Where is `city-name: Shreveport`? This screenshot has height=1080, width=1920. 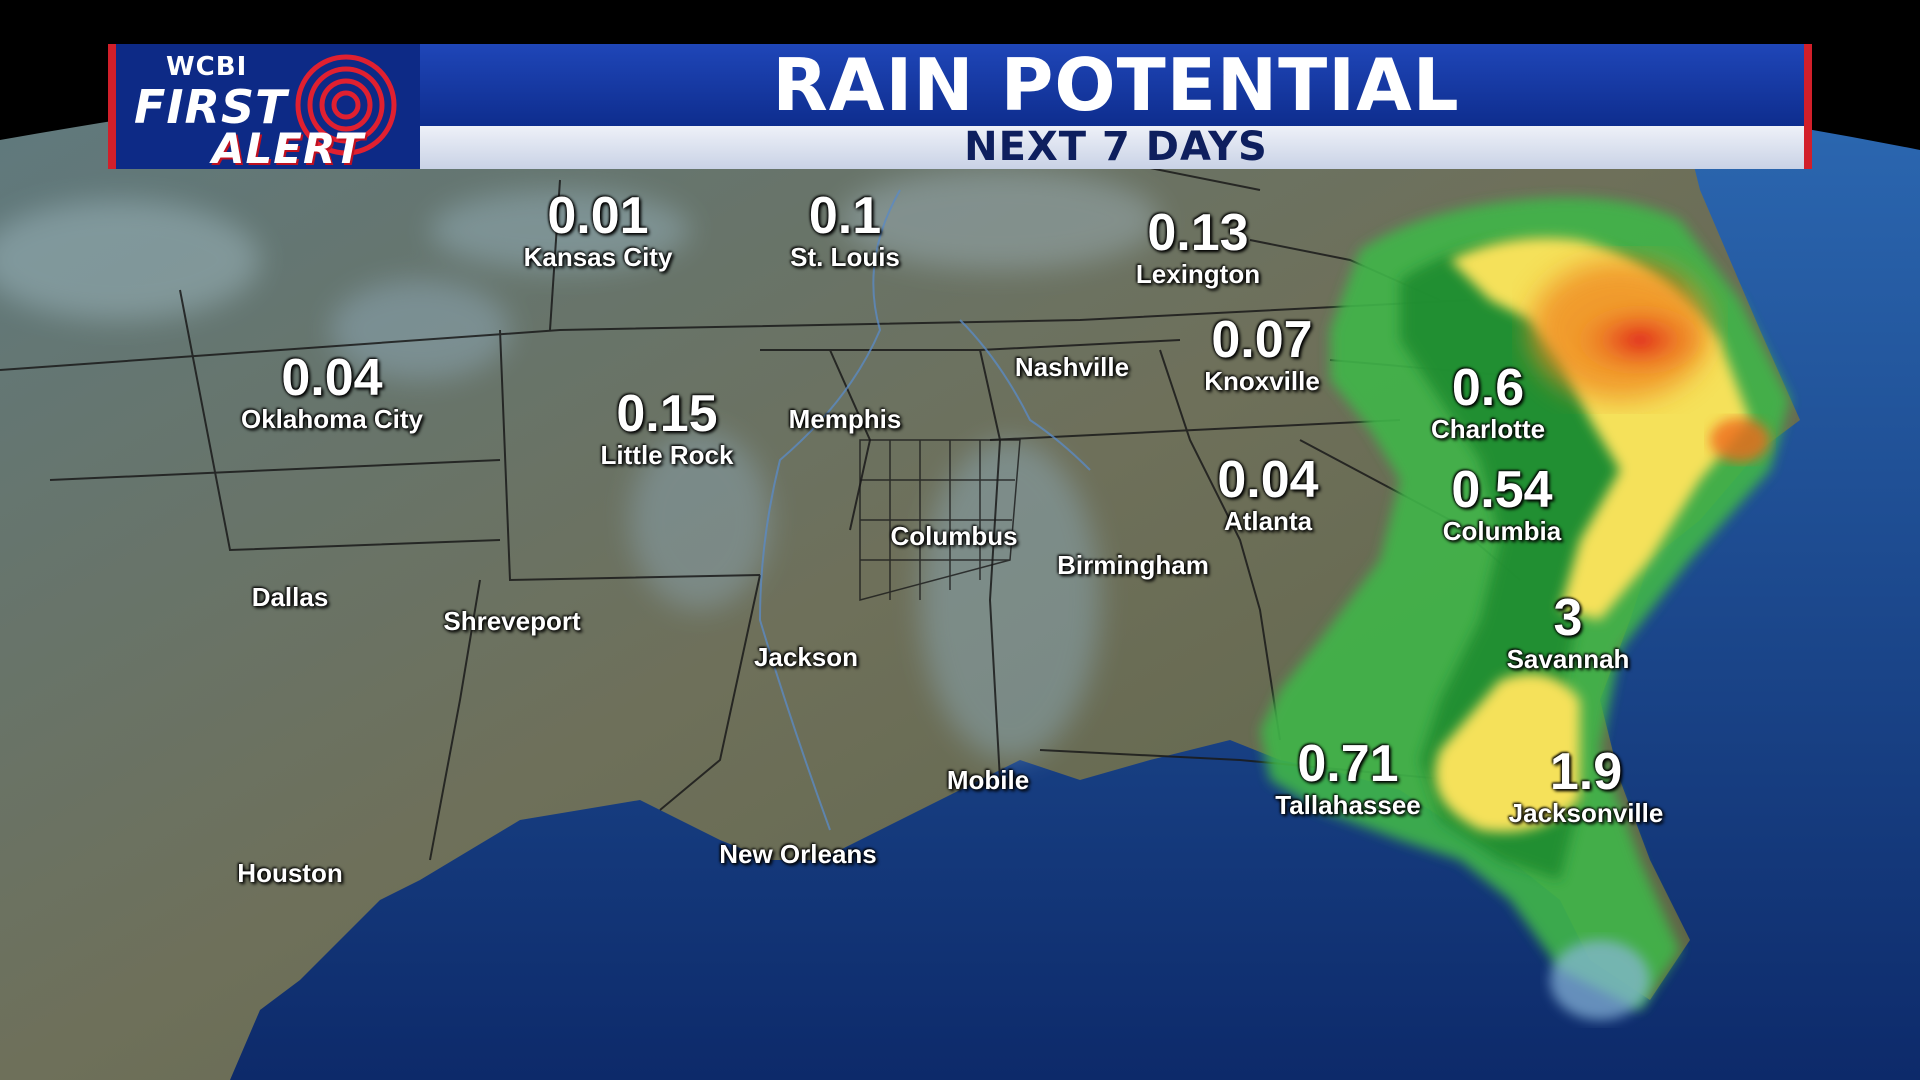
city-name: Shreveport is located at coordinates (512, 621).